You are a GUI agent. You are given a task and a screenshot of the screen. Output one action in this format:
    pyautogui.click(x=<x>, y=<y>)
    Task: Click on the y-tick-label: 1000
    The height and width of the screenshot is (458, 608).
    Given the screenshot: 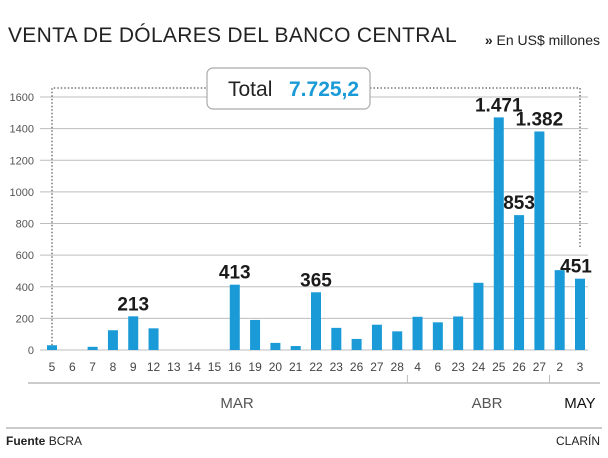 What is the action you would take?
    pyautogui.click(x=22, y=193)
    